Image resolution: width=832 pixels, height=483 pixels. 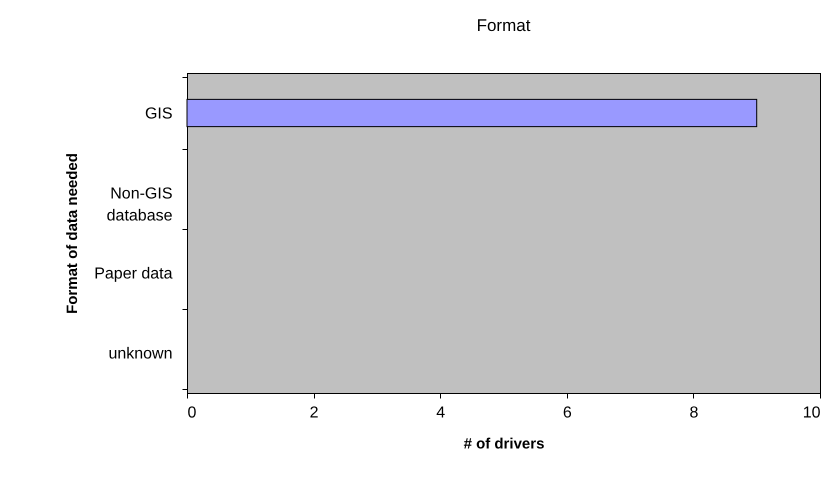 I want to click on x-tick-label: 2, so click(x=314, y=413).